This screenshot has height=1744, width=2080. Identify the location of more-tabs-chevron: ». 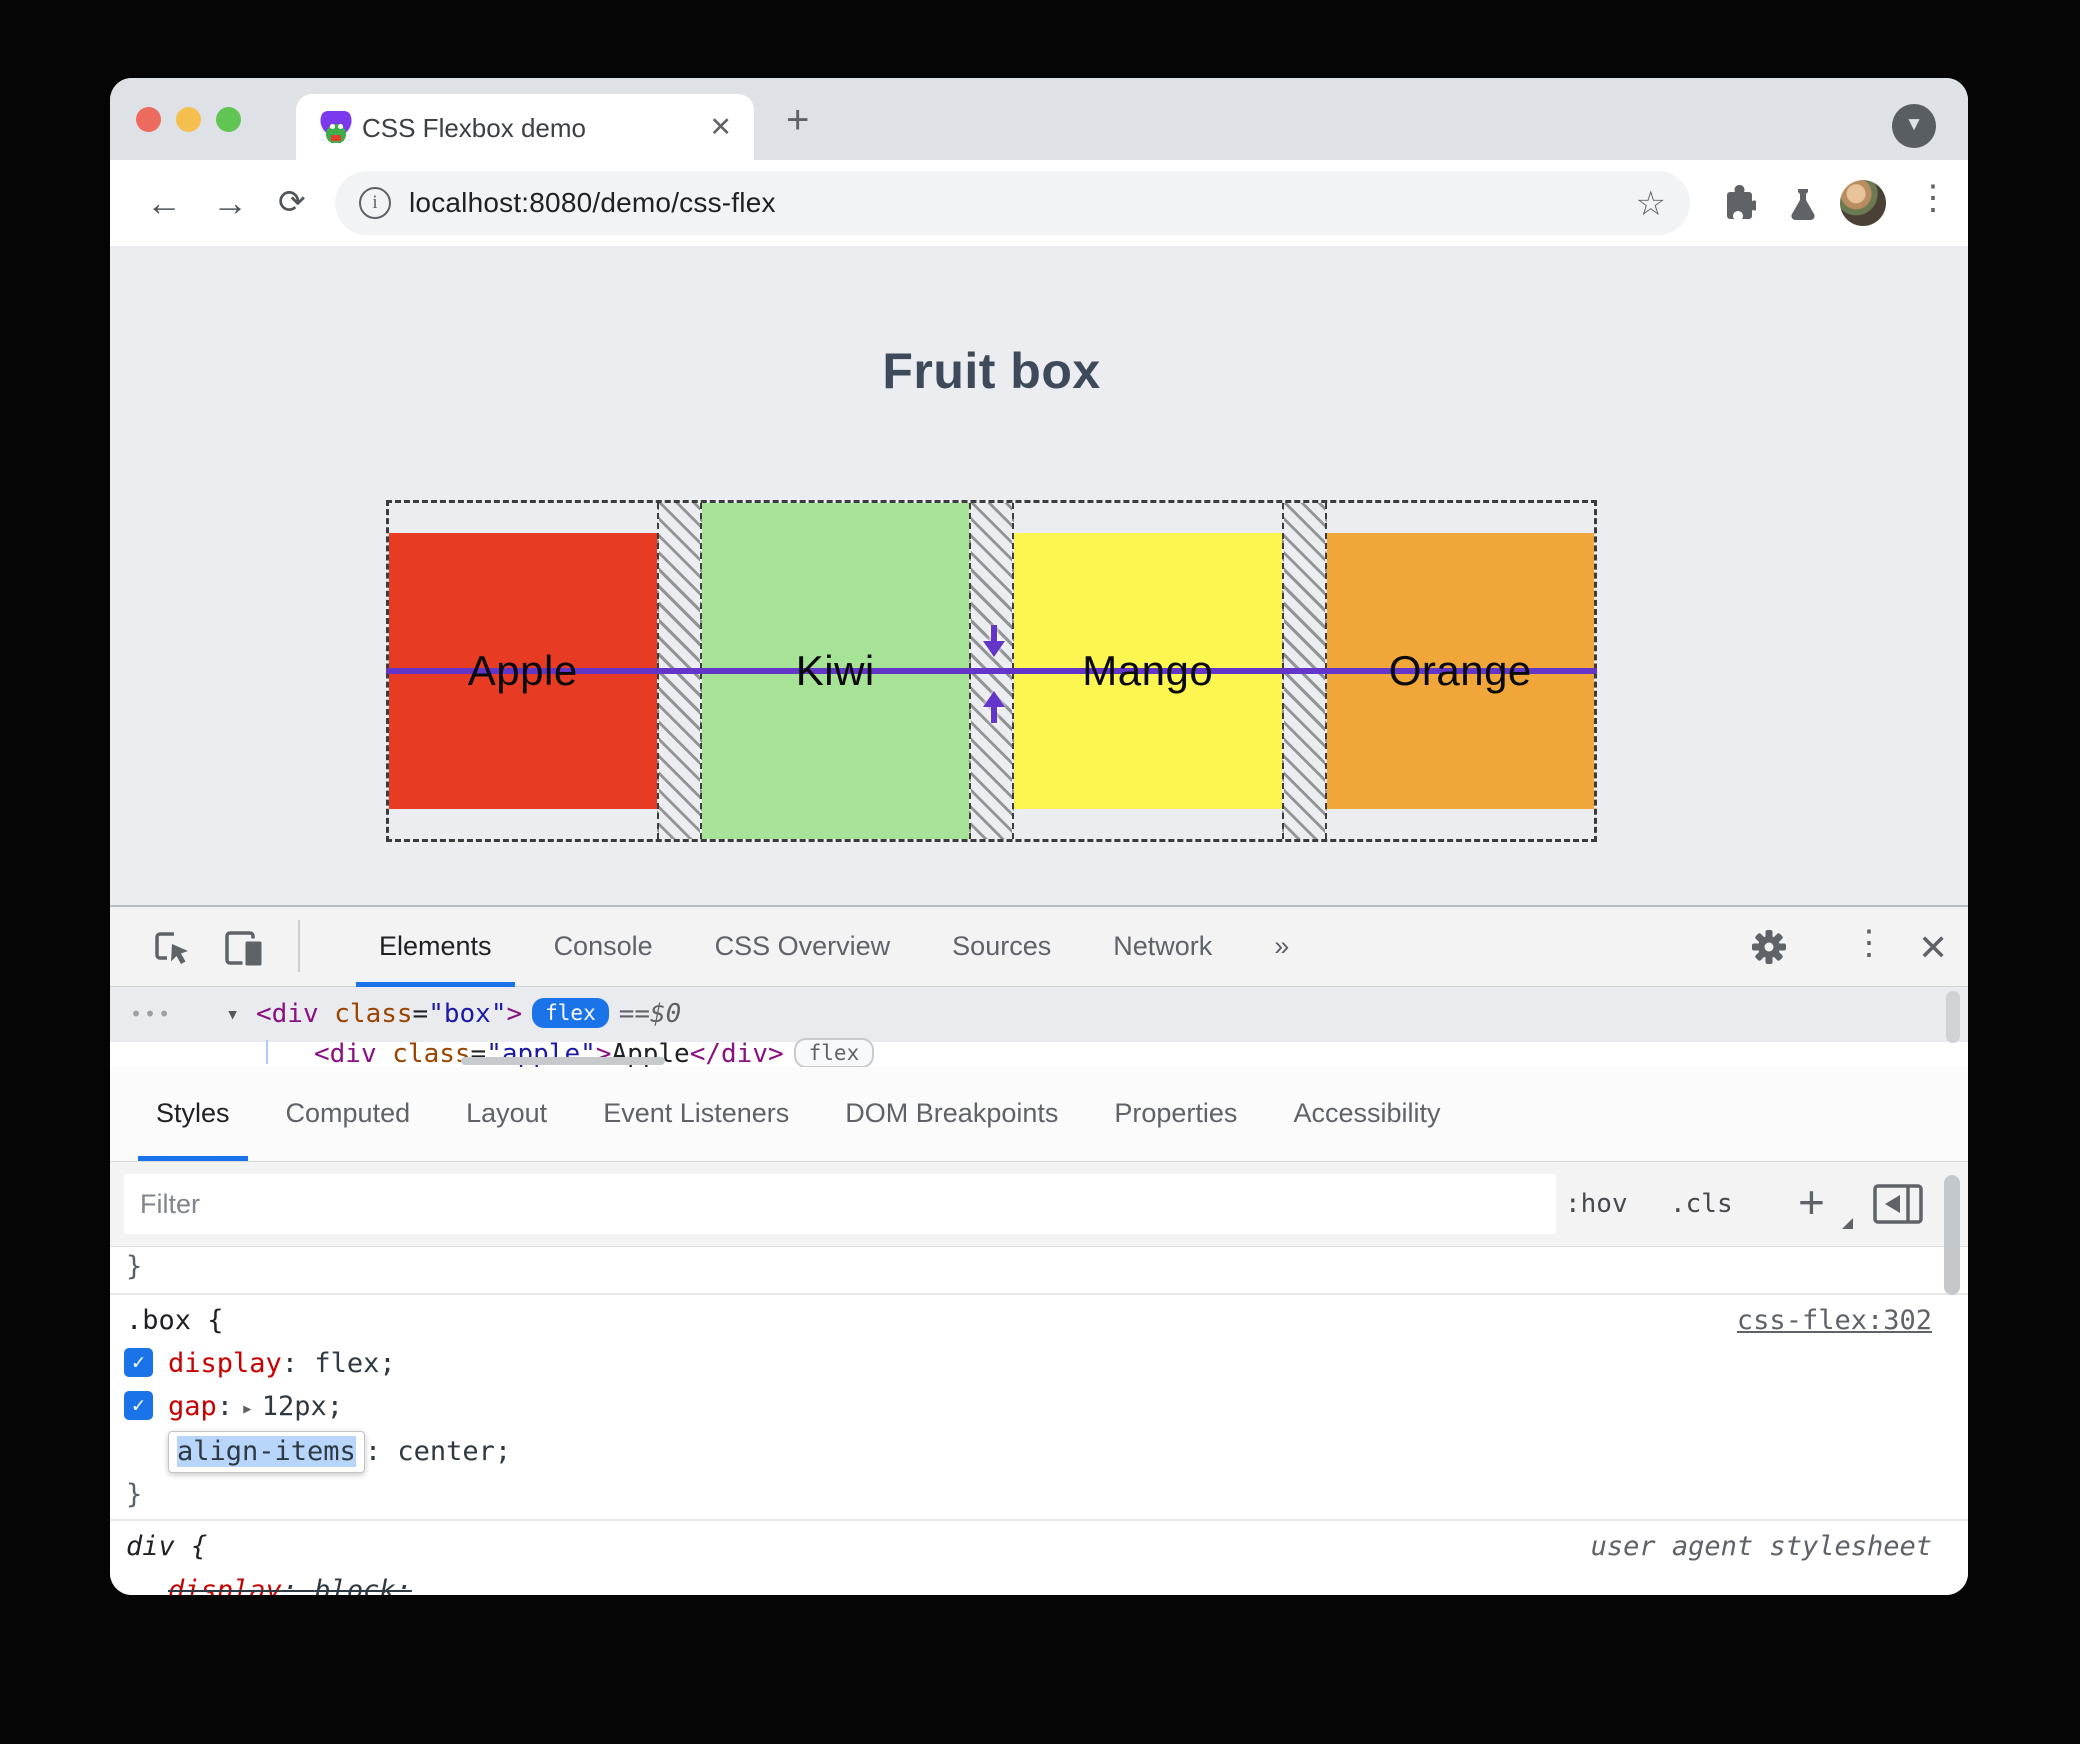
(1282, 946).